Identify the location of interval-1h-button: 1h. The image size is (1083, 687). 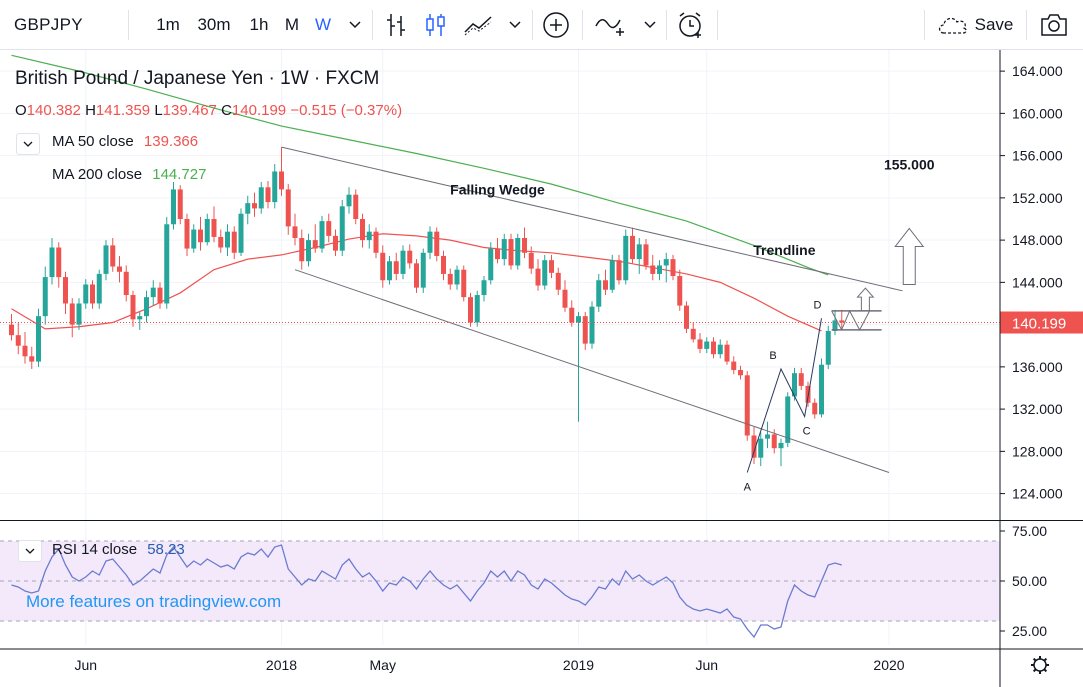
(259, 24).